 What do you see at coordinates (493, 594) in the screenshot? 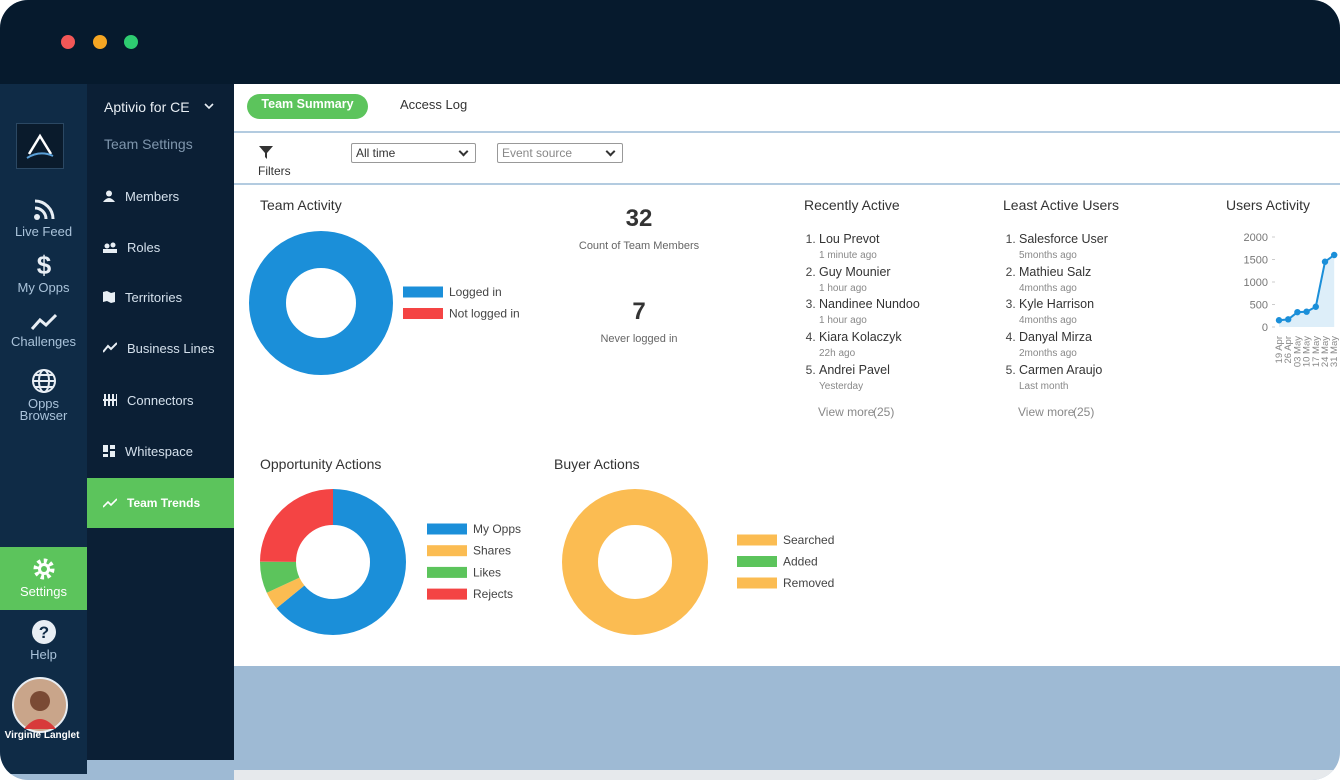
I see `legend-label: Rejects` at bounding box center [493, 594].